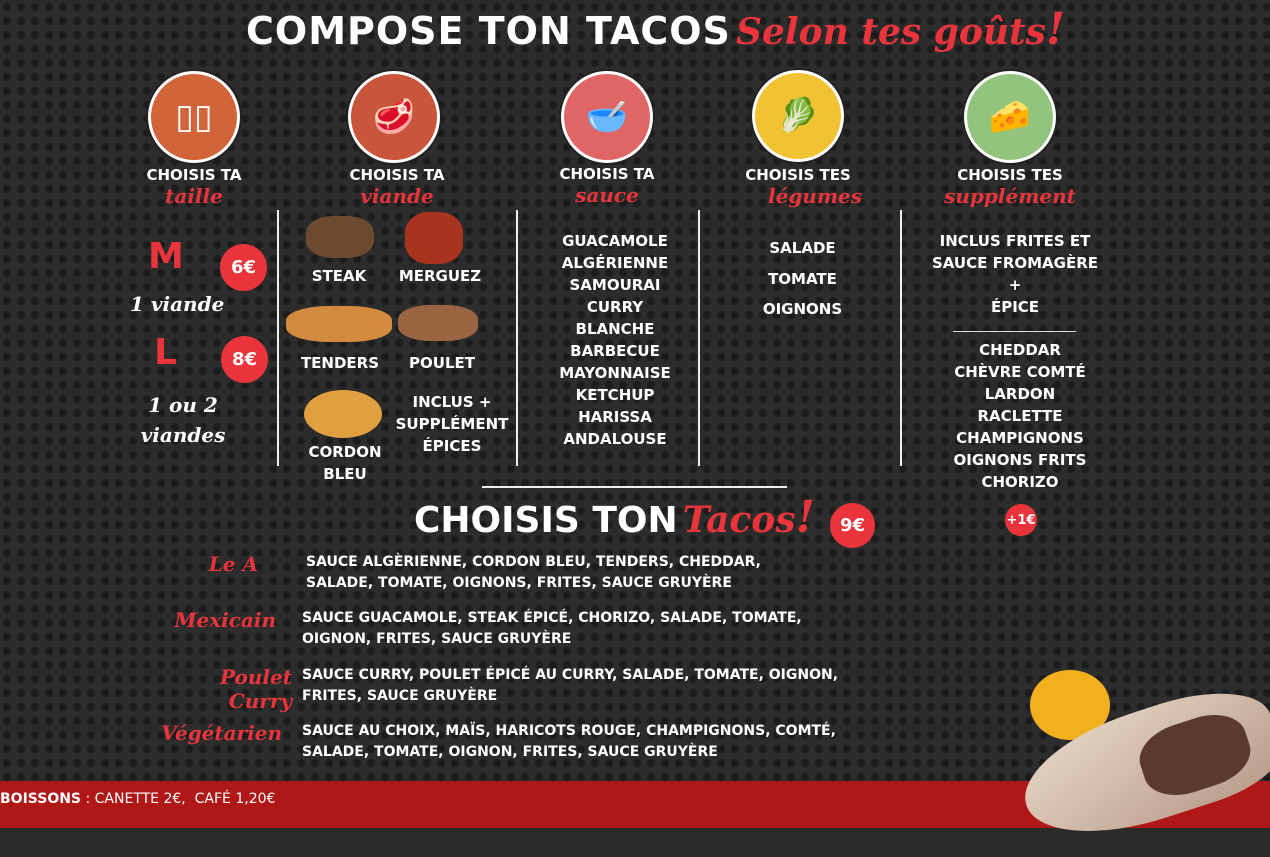 This screenshot has height=857, width=1270. I want to click on sauce-item: ANDALOUSE, so click(615, 439).